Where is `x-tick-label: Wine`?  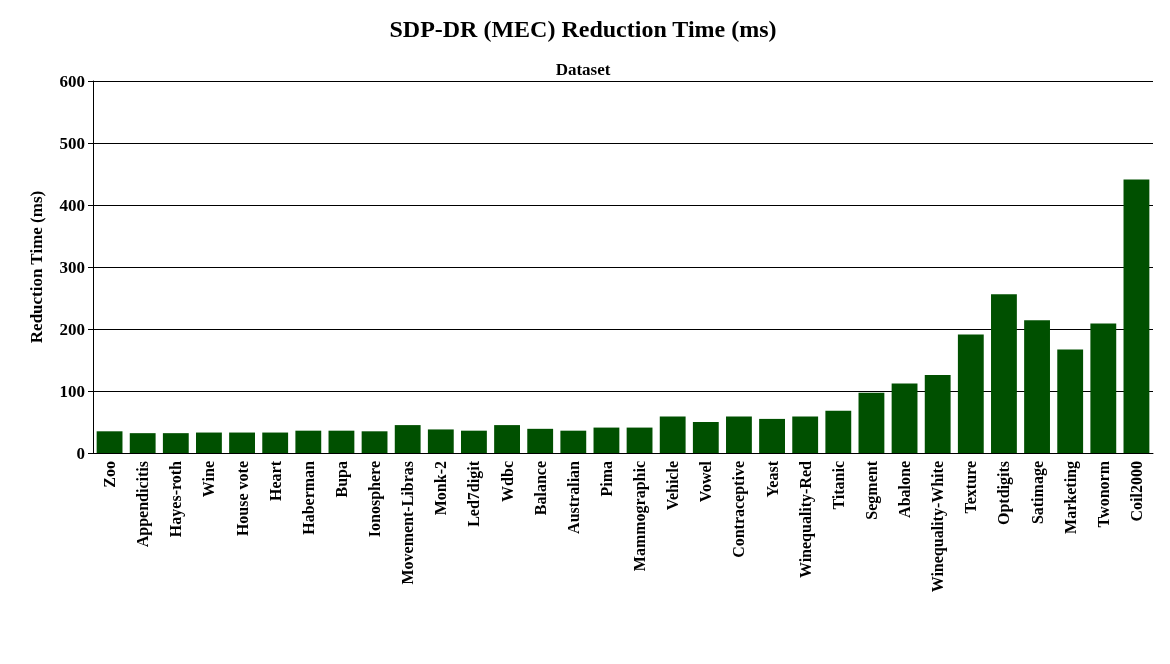
x-tick-label: Wine is located at coordinates (209, 479).